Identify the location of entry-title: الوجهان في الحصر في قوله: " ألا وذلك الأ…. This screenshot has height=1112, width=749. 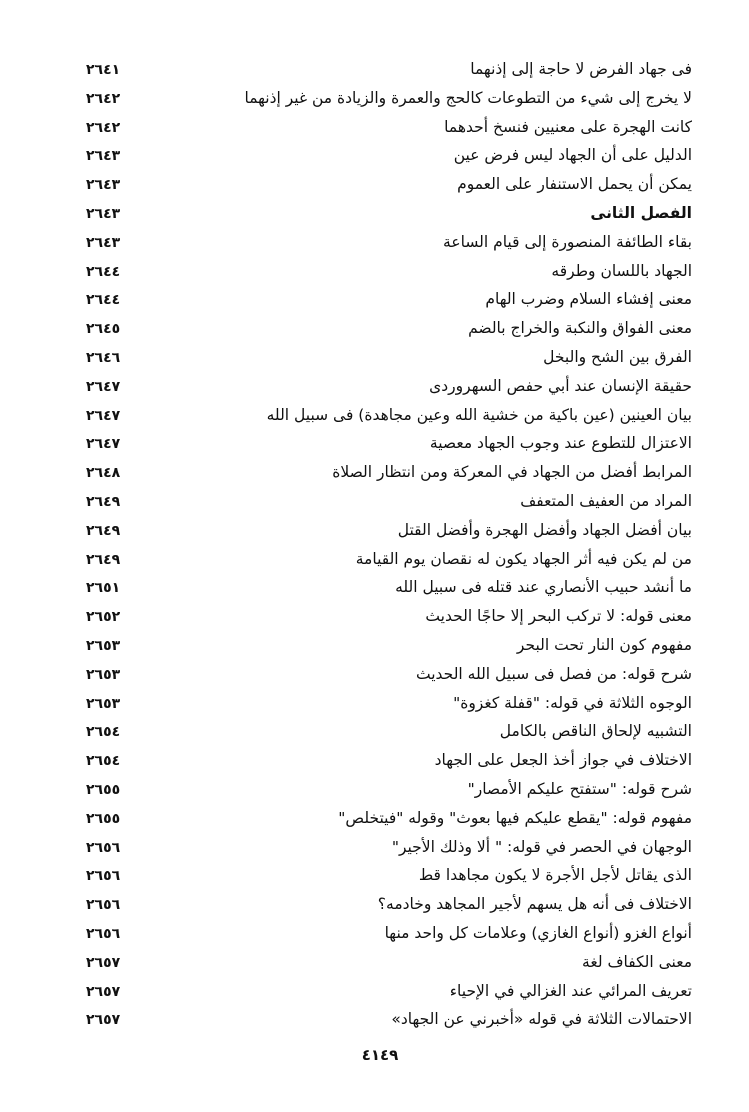
(541, 846).